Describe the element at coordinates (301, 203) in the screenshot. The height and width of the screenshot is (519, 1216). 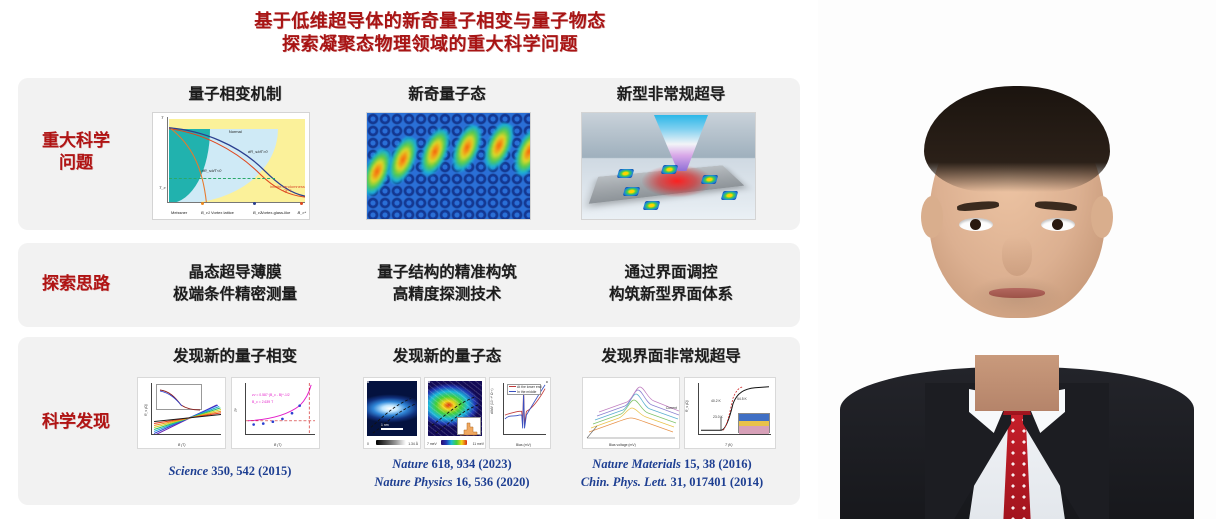
I see `phase-diagram-marker-bcstar` at that location.